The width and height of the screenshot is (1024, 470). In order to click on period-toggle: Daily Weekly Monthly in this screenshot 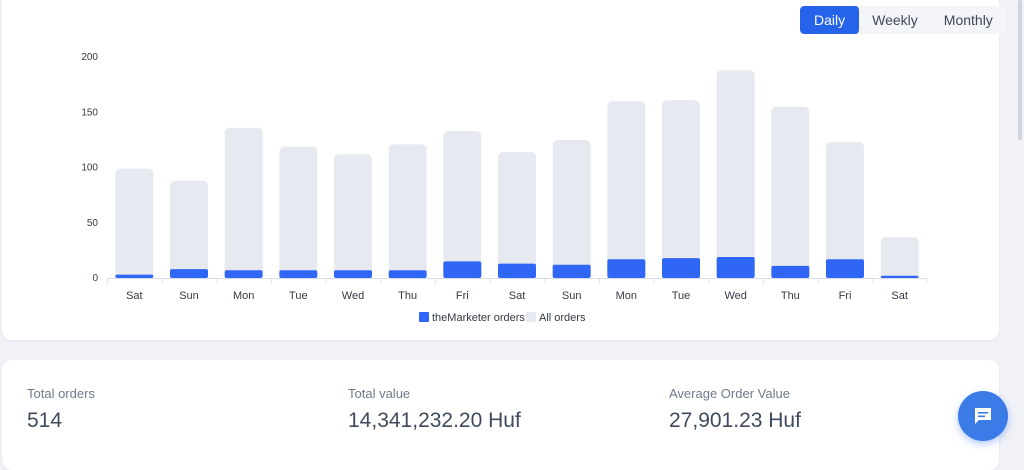, I will do `click(903, 20)`.